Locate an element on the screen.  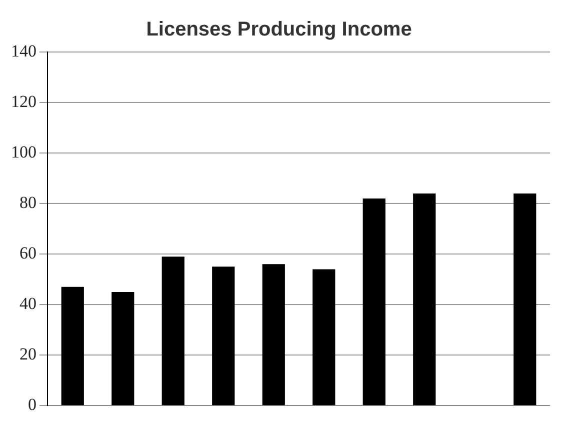
y-tick-label: 120 is located at coordinates (23, 101).